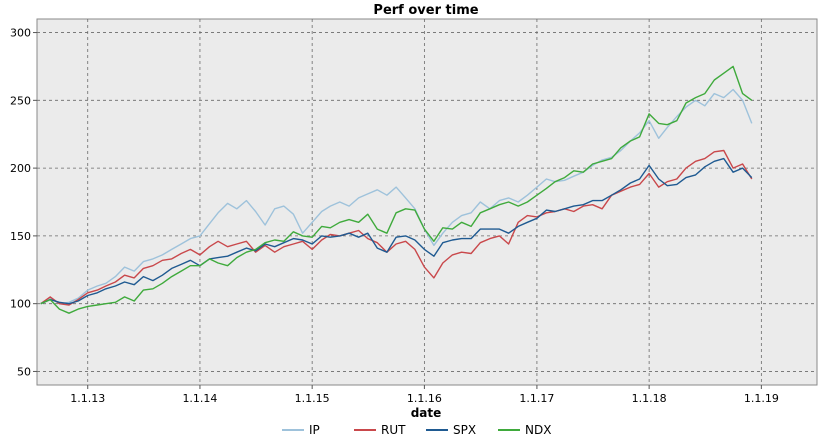  What do you see at coordinates (426, 413) in the screenshot?
I see `x-axis-label: date` at bounding box center [426, 413].